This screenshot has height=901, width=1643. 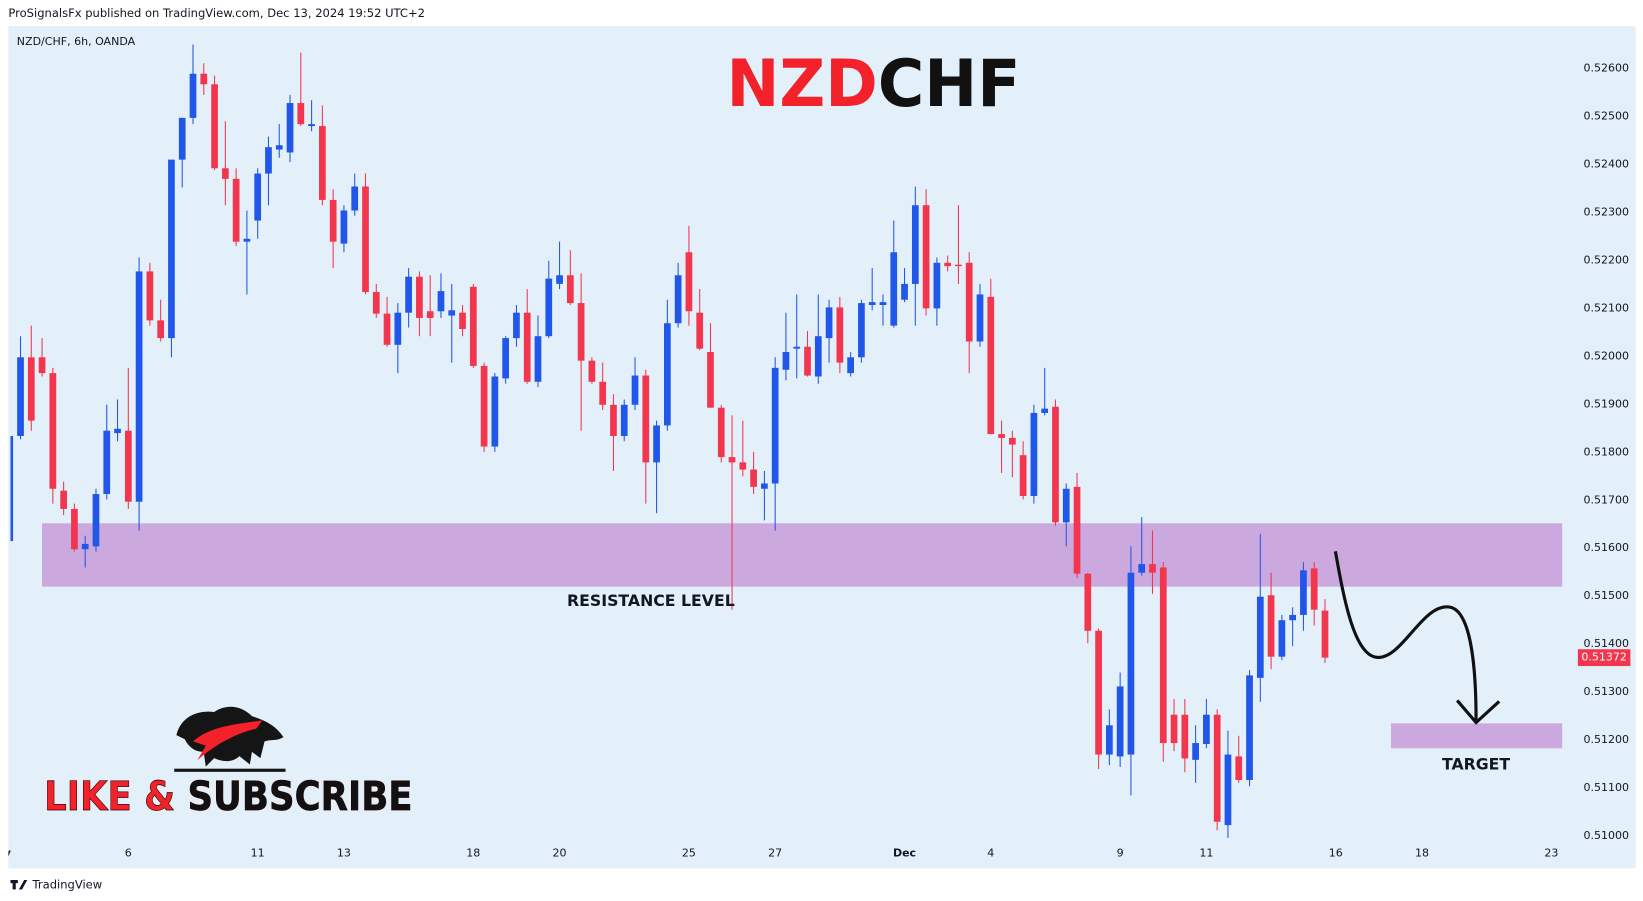 I want to click on x-tick-label: 20, so click(x=560, y=853).